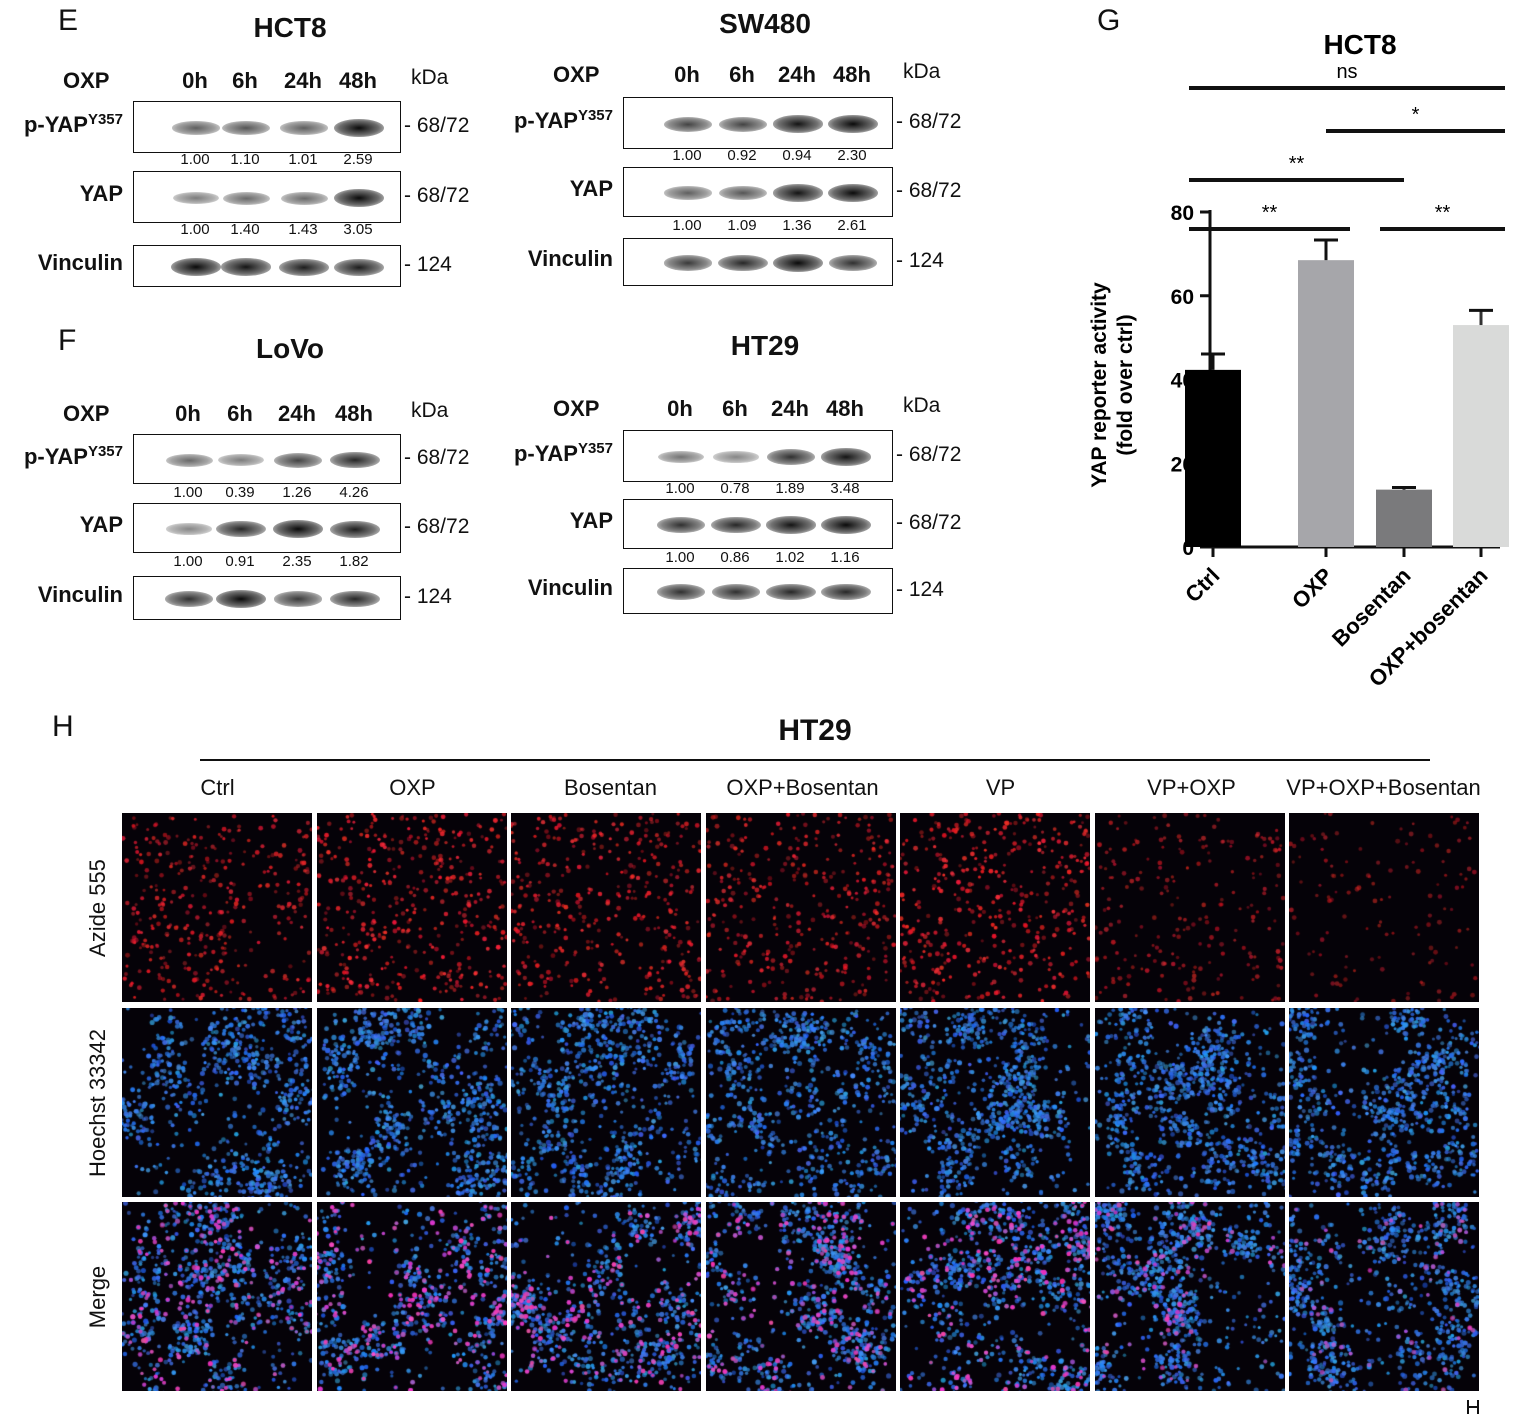  Describe the element at coordinates (1191, 787) in the screenshot. I see `condition-label: VP+OXP` at that location.